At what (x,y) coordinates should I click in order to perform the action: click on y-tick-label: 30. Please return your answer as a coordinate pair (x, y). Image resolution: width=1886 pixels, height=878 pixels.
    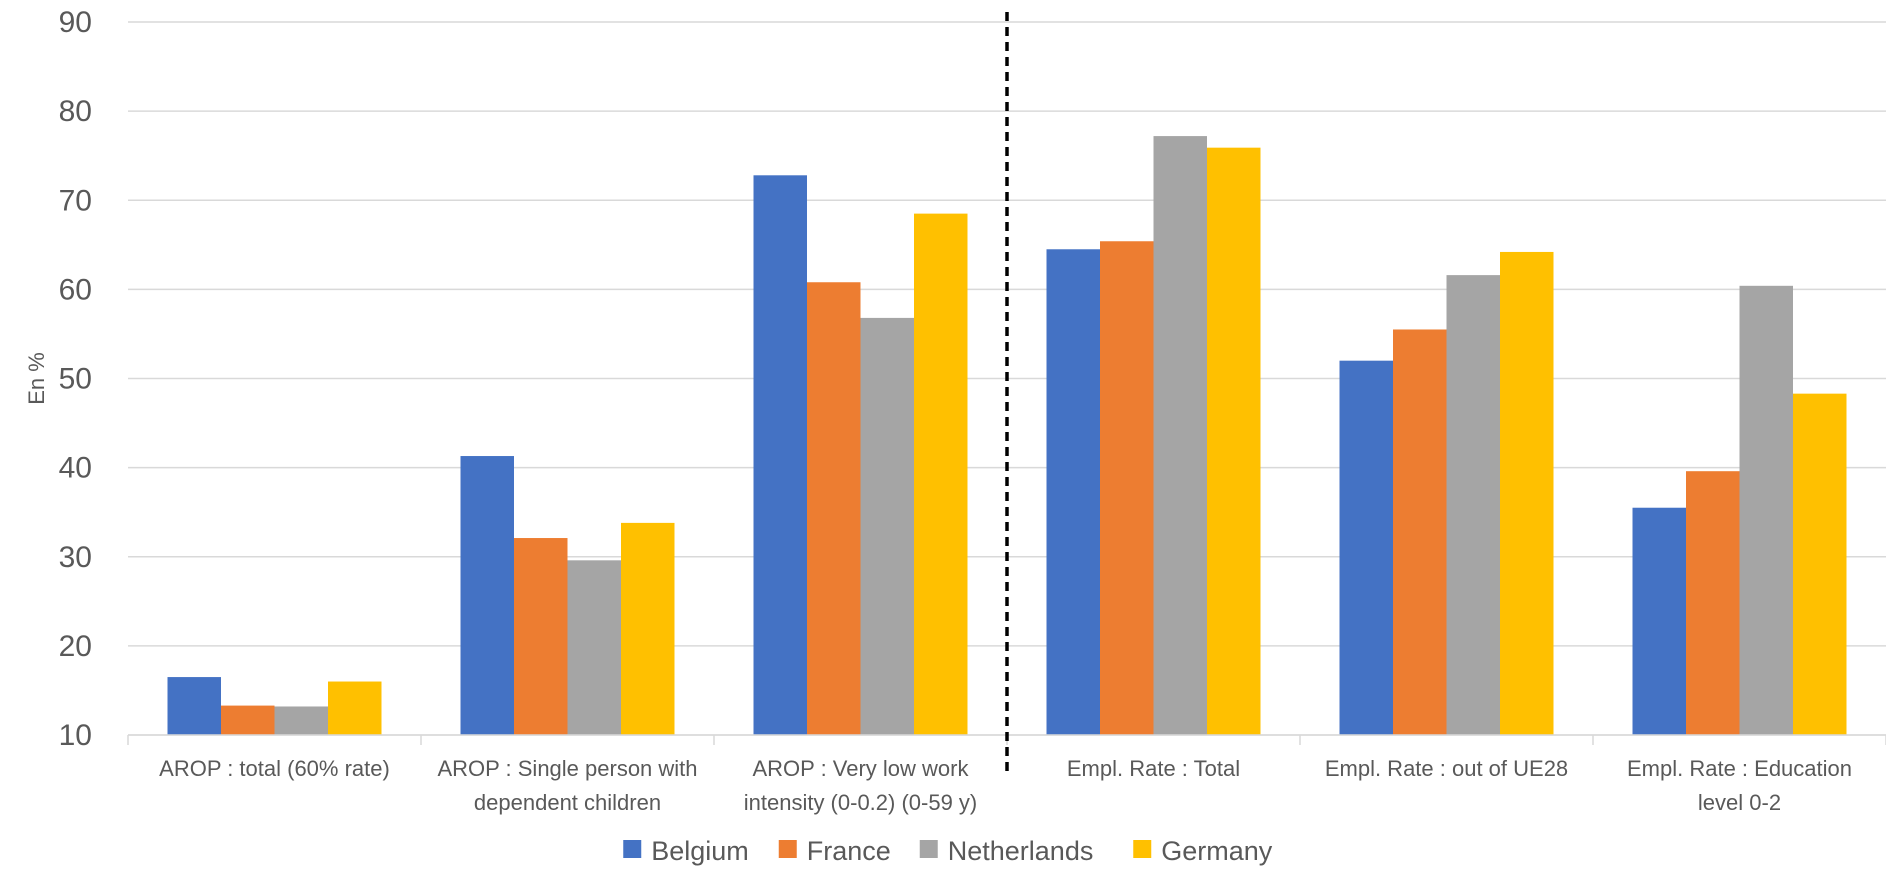
    Looking at the image, I should click on (75, 557).